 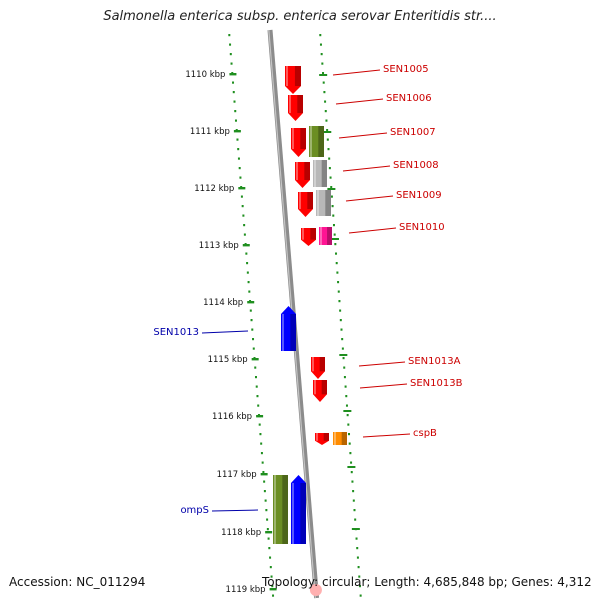 I want to click on ruler-label: 1111 kbp, so click(x=210, y=132).